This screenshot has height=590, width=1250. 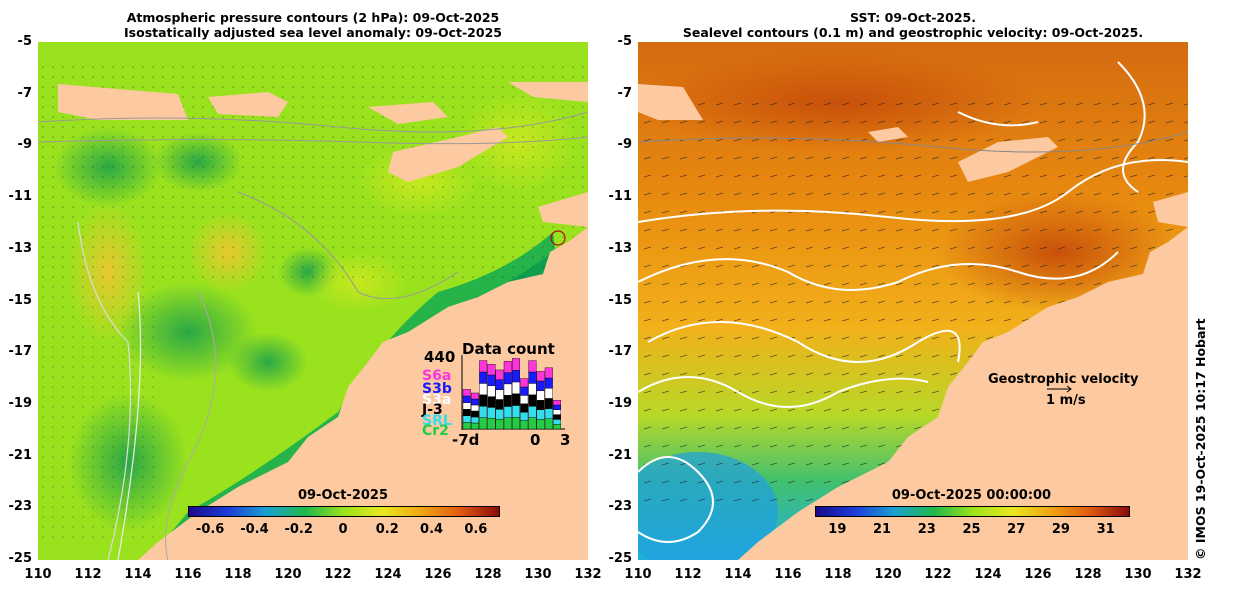 What do you see at coordinates (343, 495) in the screenshot?
I see `left-colorbar-title: 09-Oct-2025` at bounding box center [343, 495].